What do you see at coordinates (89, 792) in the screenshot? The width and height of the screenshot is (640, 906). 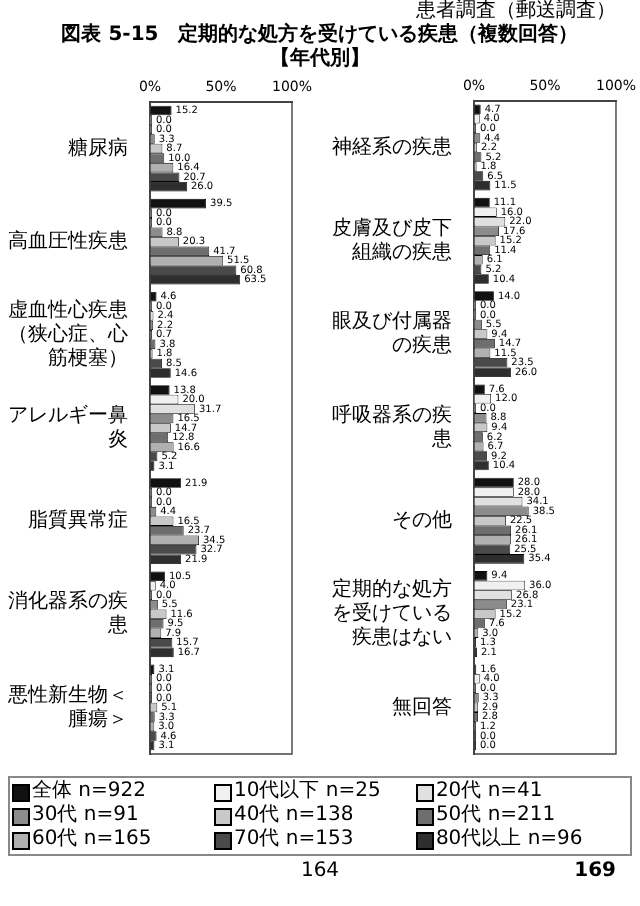 I see `legend-label: 全体 n=922` at bounding box center [89, 792].